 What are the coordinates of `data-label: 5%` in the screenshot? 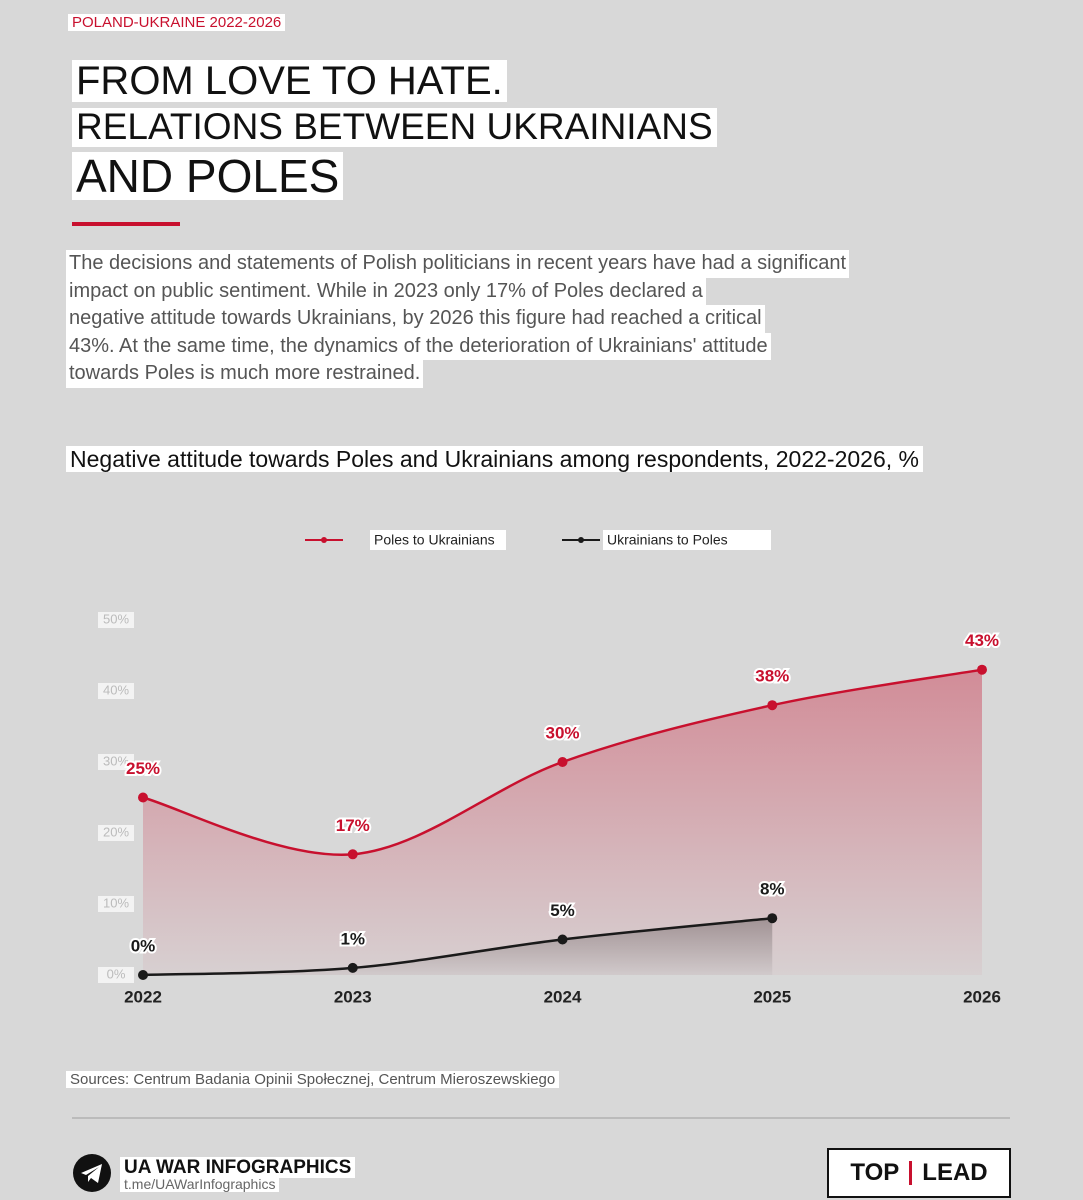 It's located at (562, 910).